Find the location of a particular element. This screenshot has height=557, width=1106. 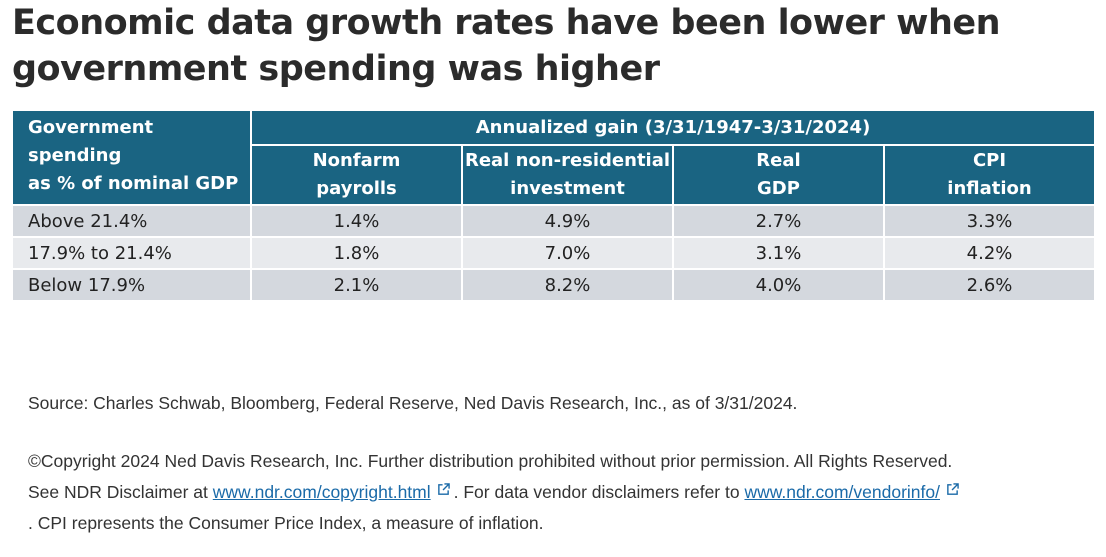

group-header: Annualized gain (3/31/1947-3/31/2024) is located at coordinates (672, 128).